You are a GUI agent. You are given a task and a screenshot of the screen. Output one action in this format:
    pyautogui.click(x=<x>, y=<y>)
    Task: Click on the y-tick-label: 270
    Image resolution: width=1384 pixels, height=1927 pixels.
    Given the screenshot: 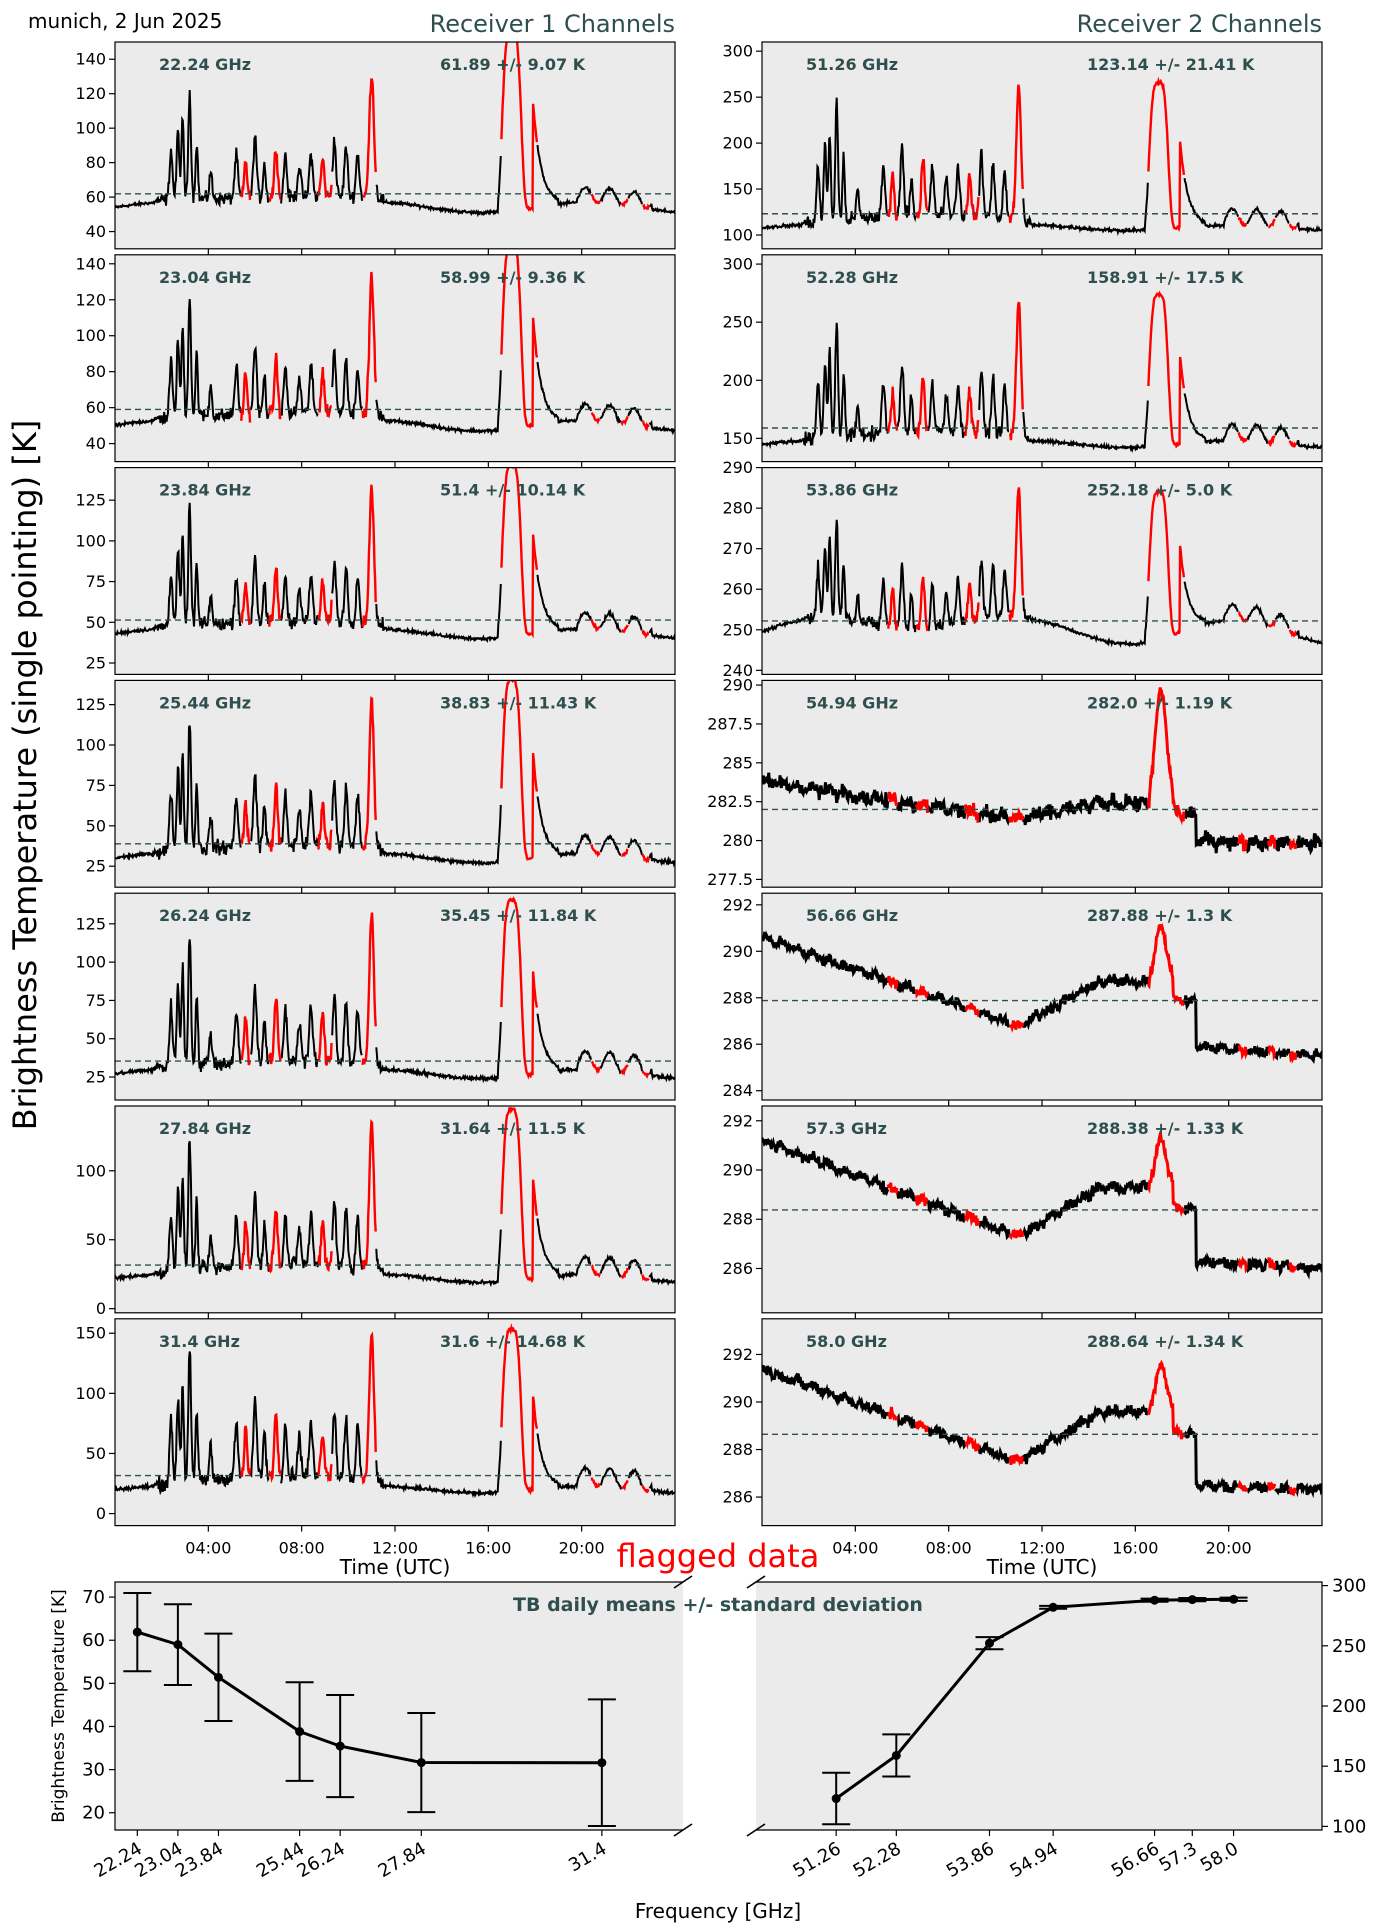 What is the action you would take?
    pyautogui.click(x=737, y=548)
    